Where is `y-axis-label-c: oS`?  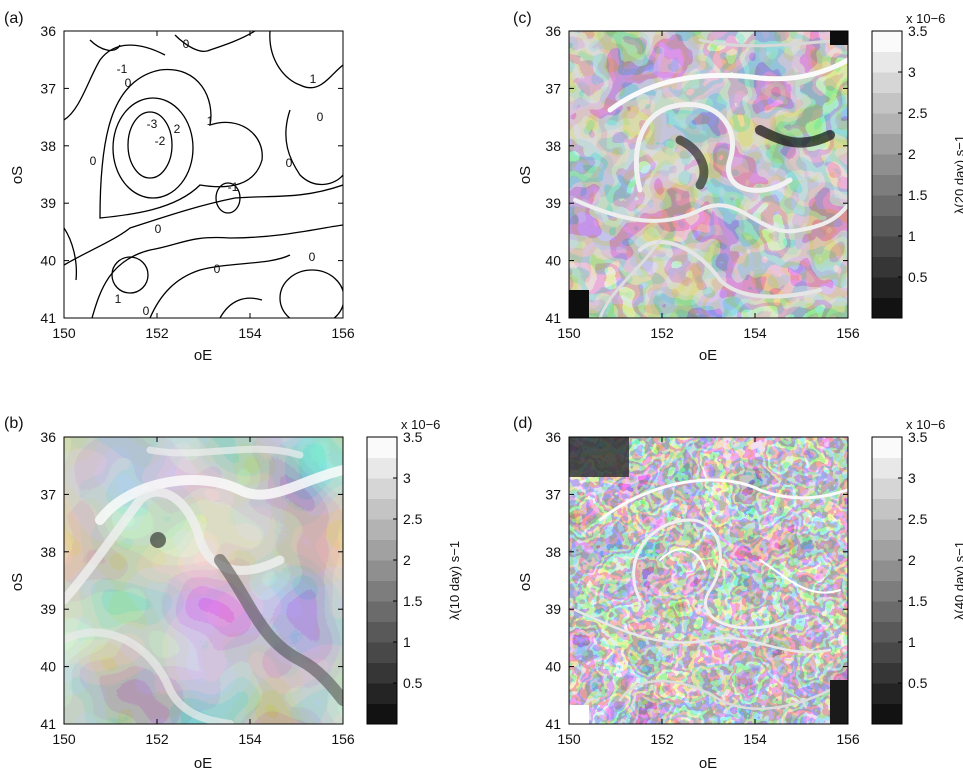
y-axis-label-c: oS is located at coordinates (525, 175).